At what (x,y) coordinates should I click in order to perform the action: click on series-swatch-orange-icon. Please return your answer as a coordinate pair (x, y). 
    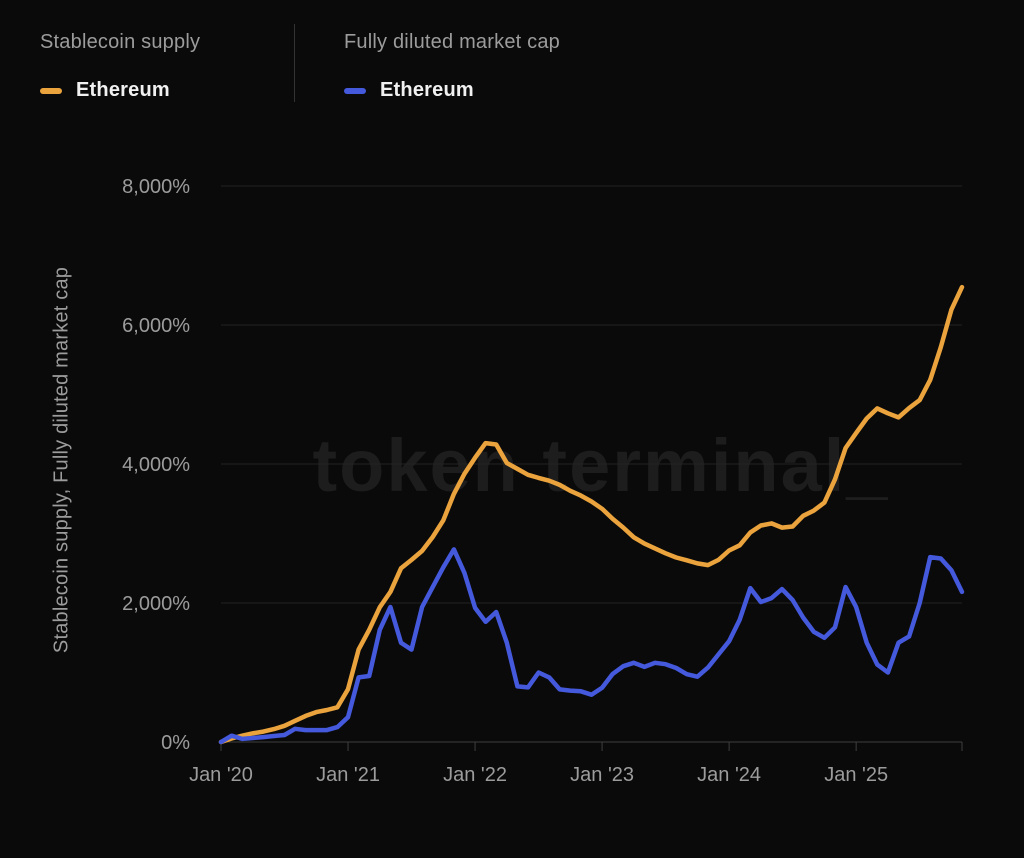
    Looking at the image, I should click on (51, 90).